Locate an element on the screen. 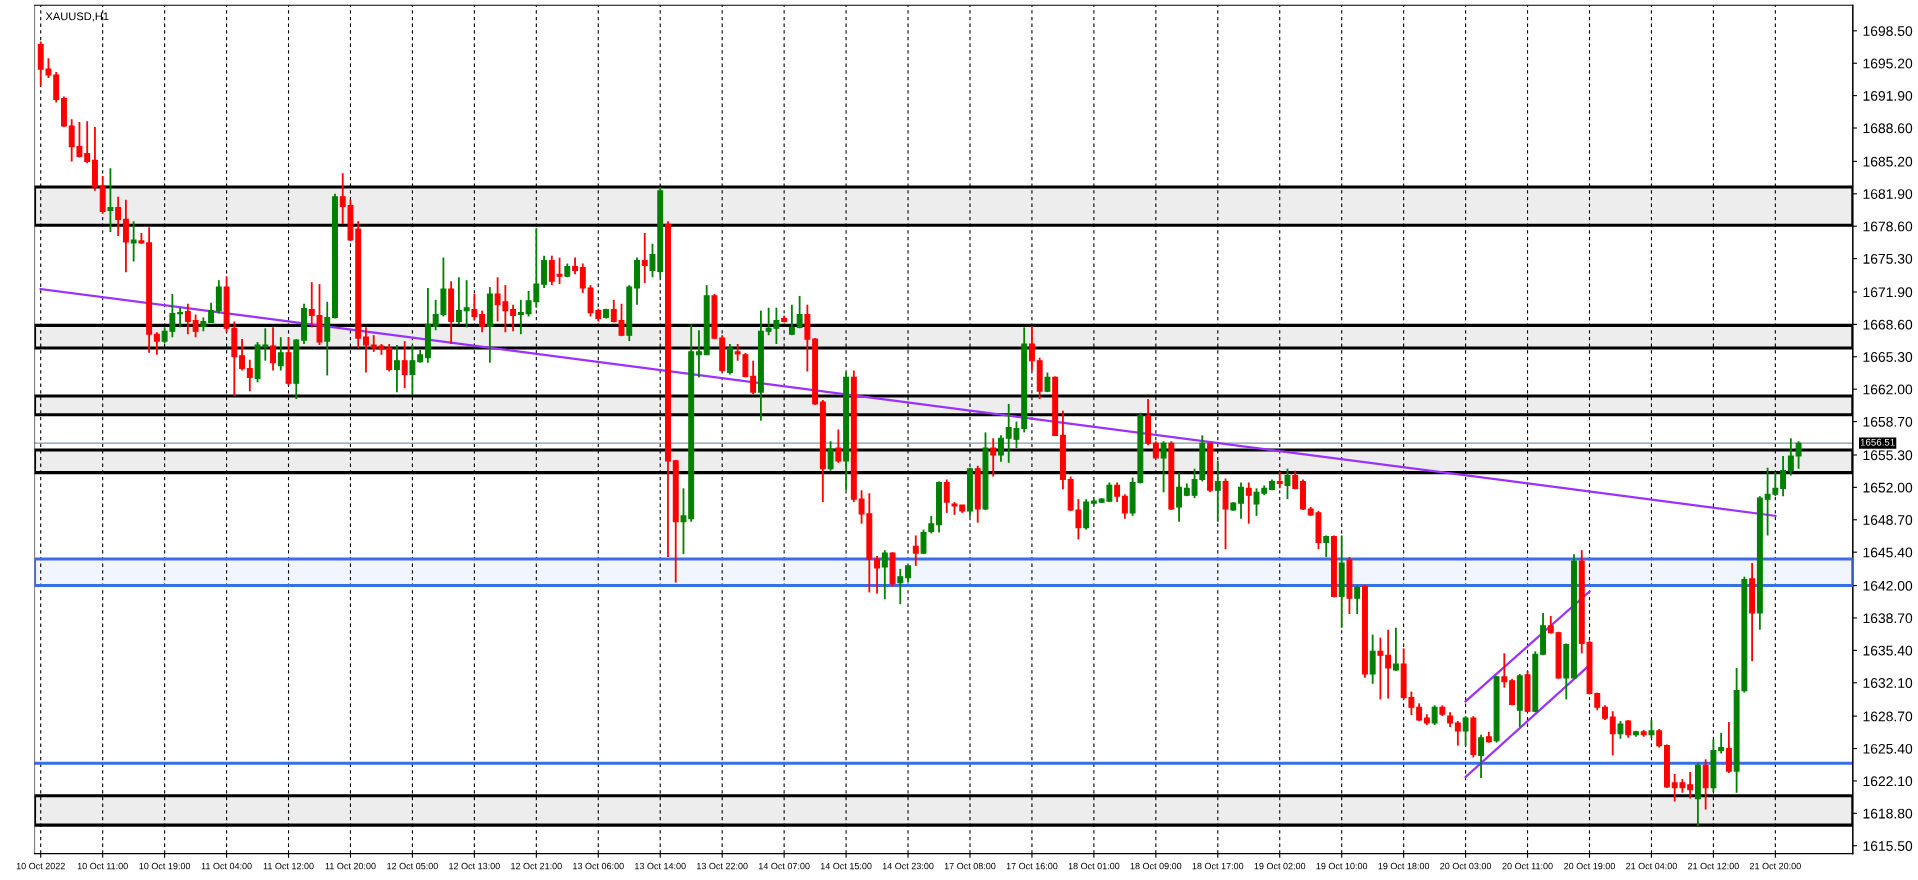 The height and width of the screenshot is (880, 1918). x-tick-label: 17 Oct 08:00 is located at coordinates (970, 866).